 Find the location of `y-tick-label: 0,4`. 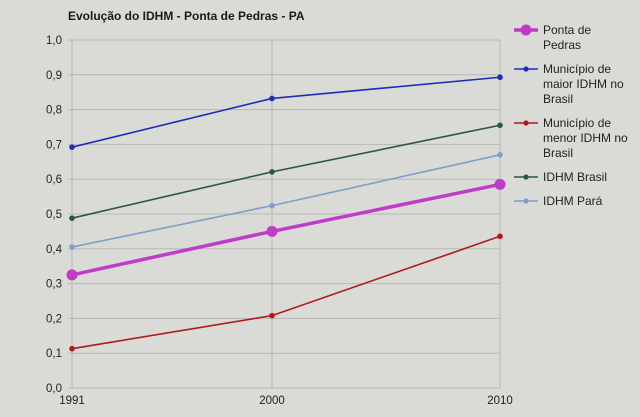

y-tick-label: 0,4 is located at coordinates (54, 250).